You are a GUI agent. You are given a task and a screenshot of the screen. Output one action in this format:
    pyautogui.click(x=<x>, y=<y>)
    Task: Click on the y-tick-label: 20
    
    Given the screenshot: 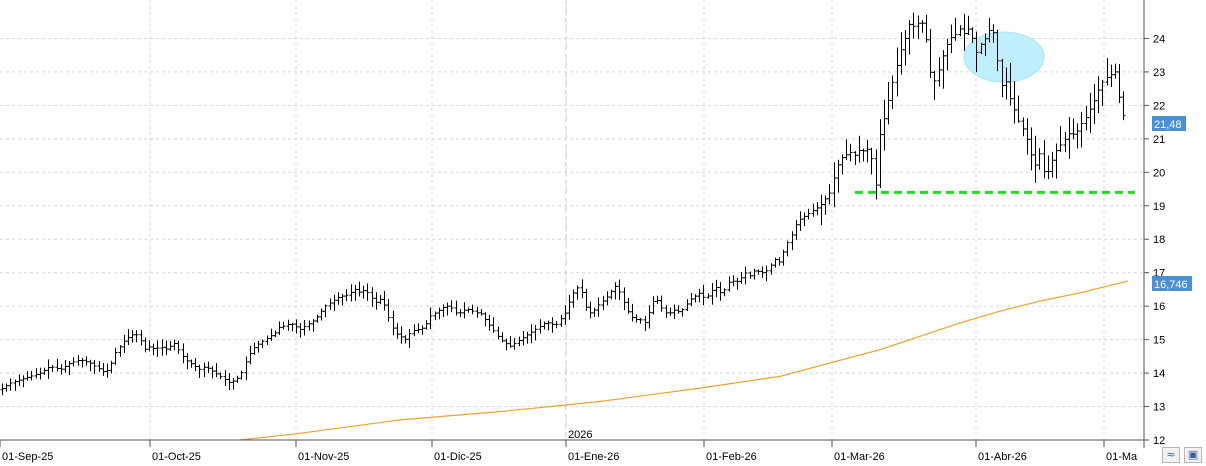 What is the action you would take?
    pyautogui.click(x=1159, y=173)
    